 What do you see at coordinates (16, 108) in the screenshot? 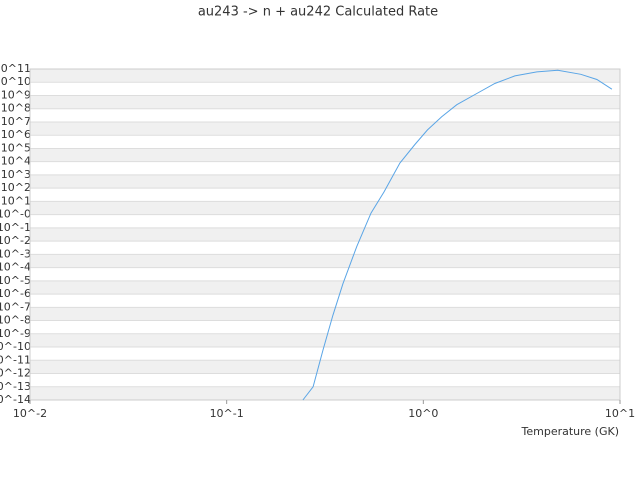
I see `y-tick-label: 10^8` at bounding box center [16, 108].